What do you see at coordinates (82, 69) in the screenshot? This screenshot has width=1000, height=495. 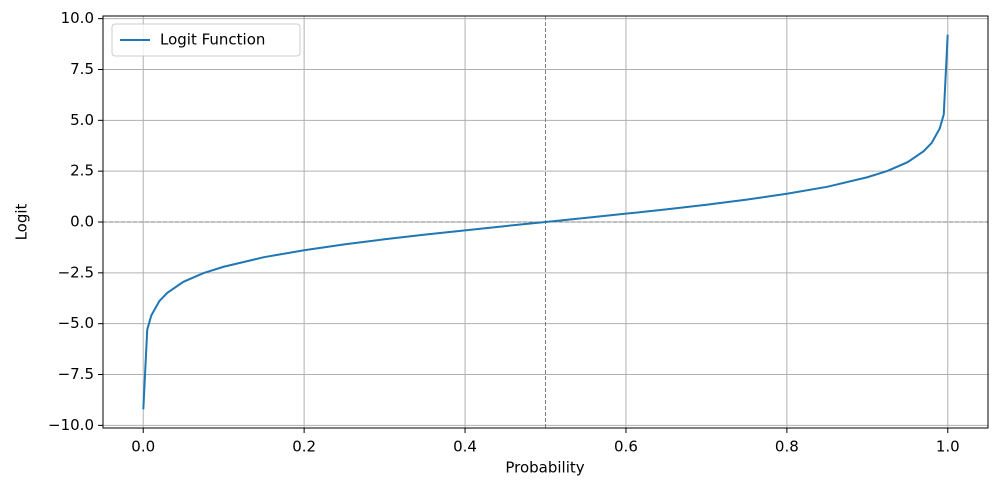 I see `y-tick-label: 7.5` at bounding box center [82, 69].